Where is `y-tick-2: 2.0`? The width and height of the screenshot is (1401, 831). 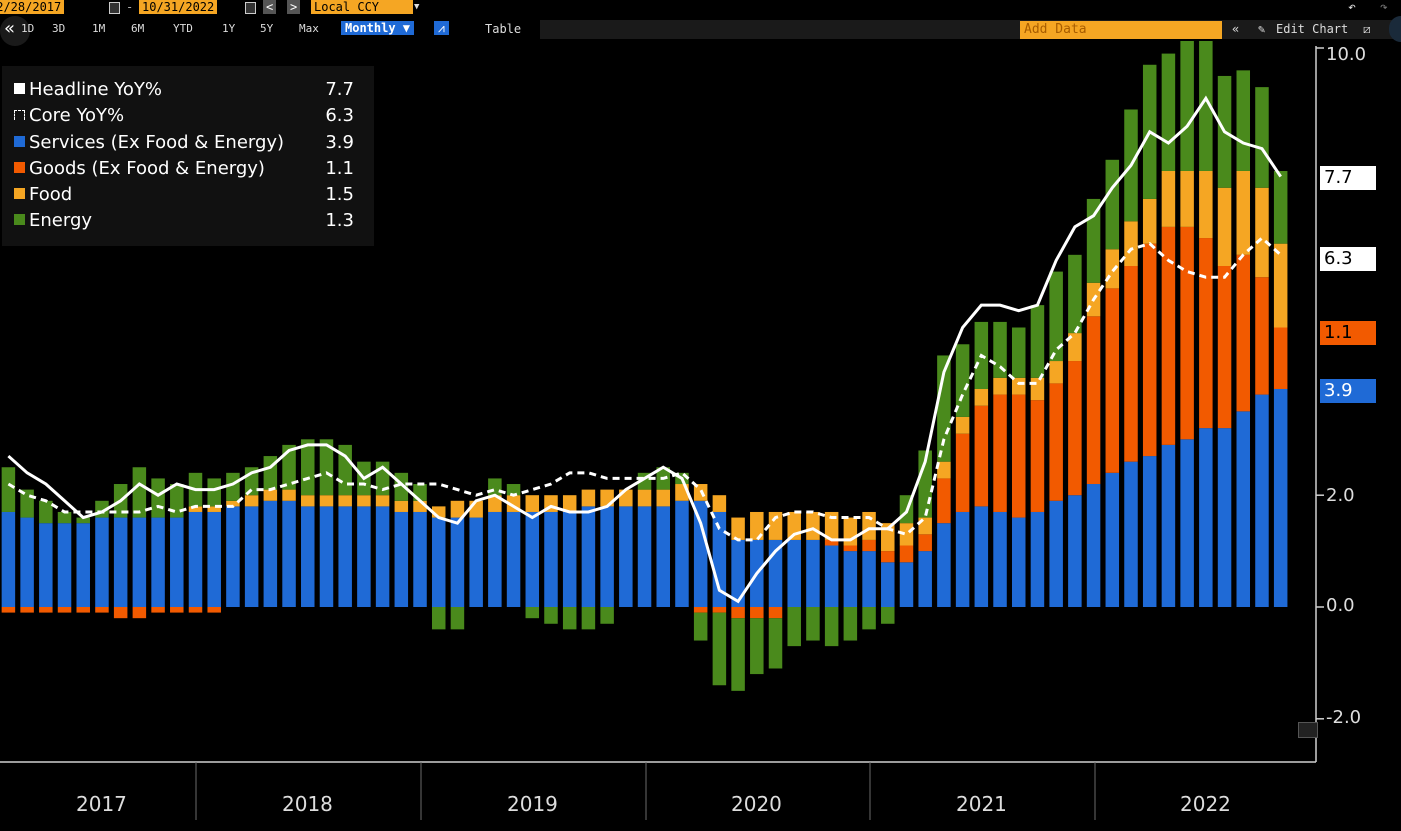 y-tick-2: 2.0 is located at coordinates (1340, 495).